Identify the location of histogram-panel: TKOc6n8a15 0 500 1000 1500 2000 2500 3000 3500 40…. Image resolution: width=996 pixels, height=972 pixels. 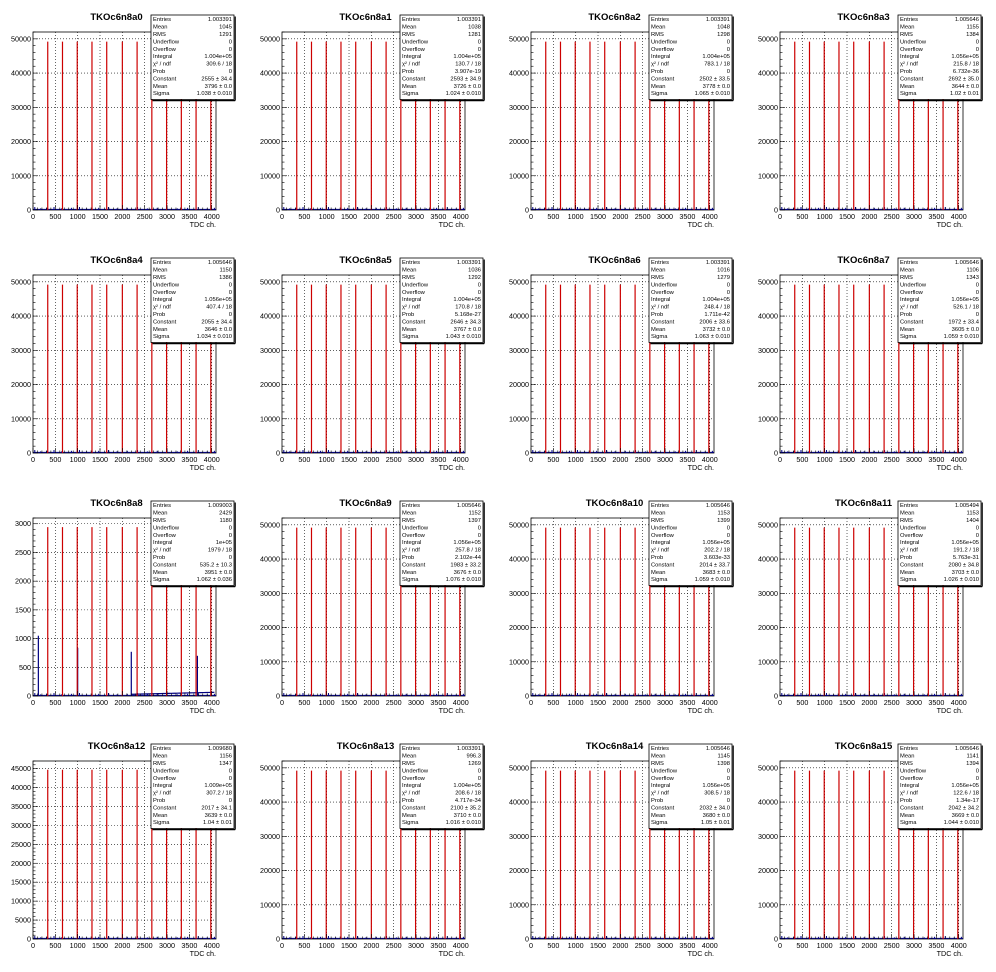
(870, 849).